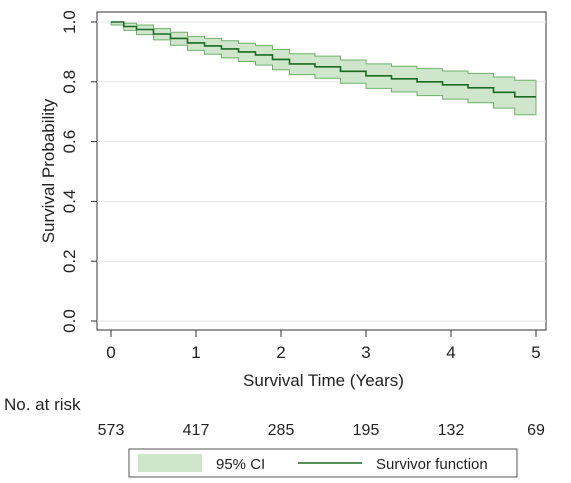  What do you see at coordinates (69, 22) in the screenshot?
I see `y-tick-label: 1.0` at bounding box center [69, 22].